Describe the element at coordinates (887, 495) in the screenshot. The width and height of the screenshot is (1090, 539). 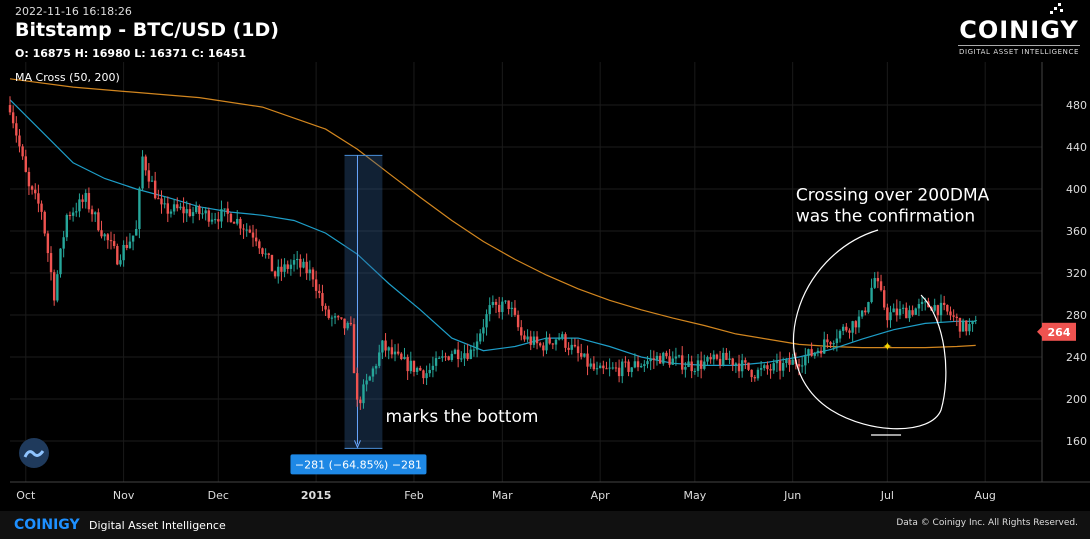
I see `x-tick-label: Jul` at that location.